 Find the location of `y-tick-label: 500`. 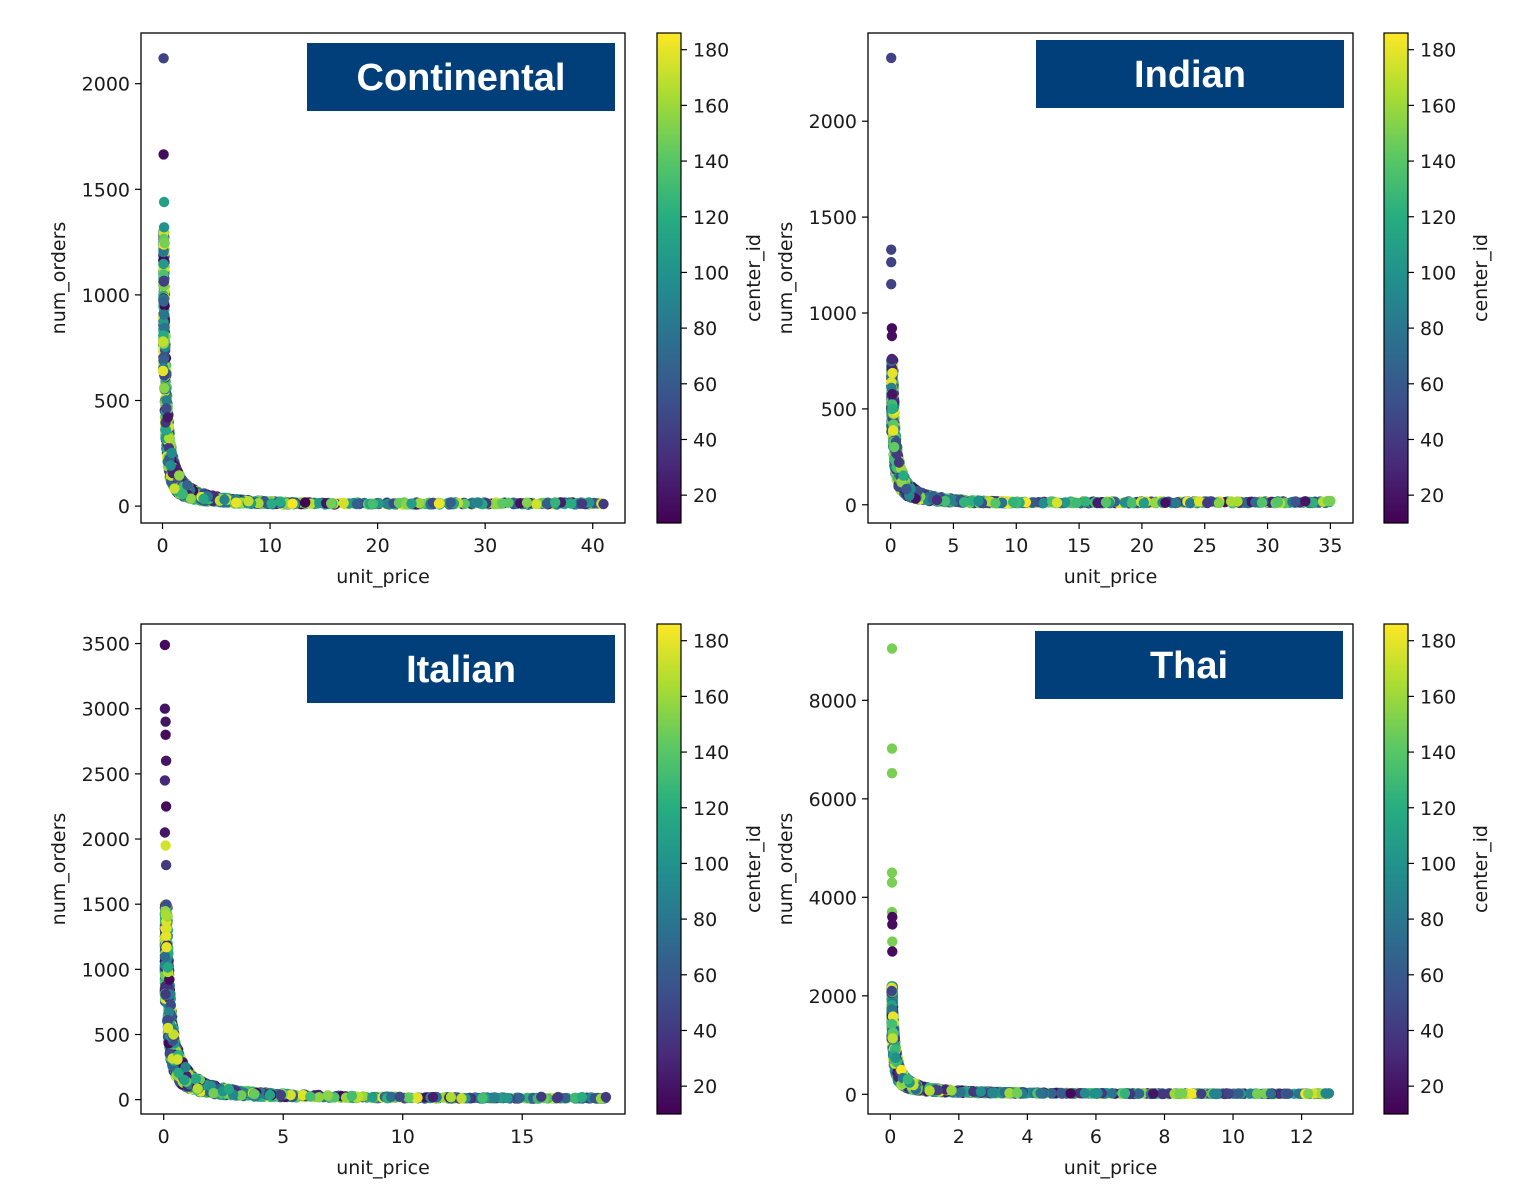

y-tick-label: 500 is located at coordinates (112, 402).